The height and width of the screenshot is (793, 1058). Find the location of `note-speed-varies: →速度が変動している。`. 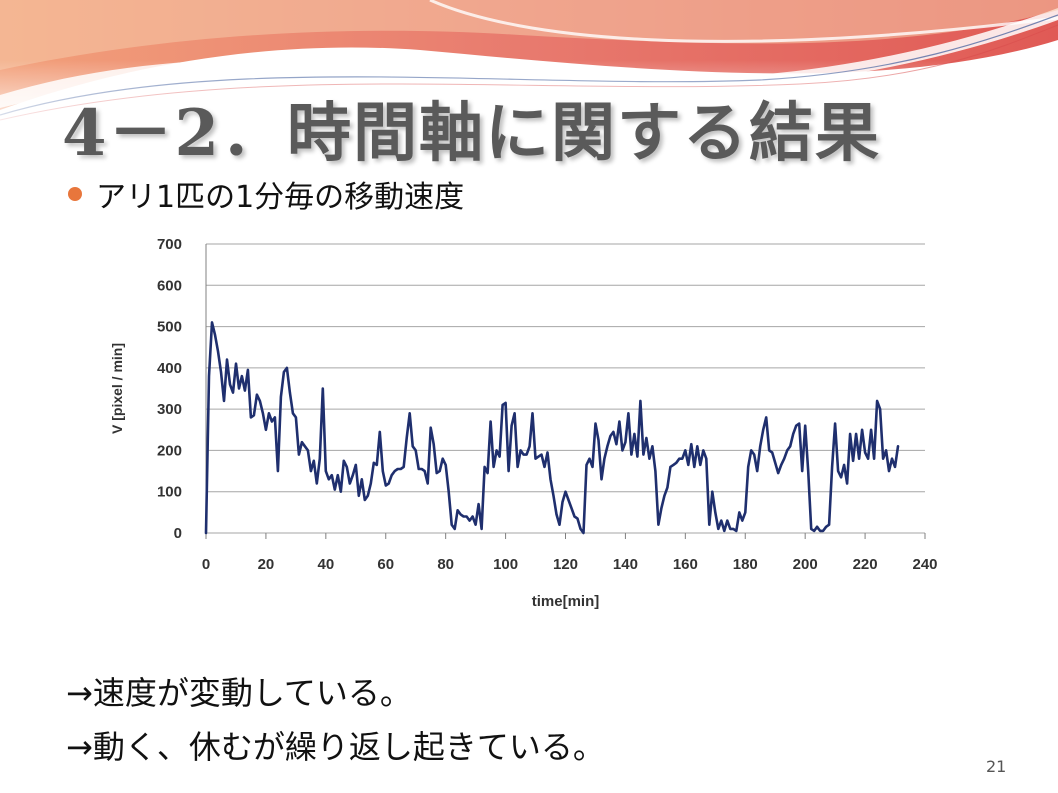

note-speed-varies: →速度が変動している。 is located at coordinates (239, 693).